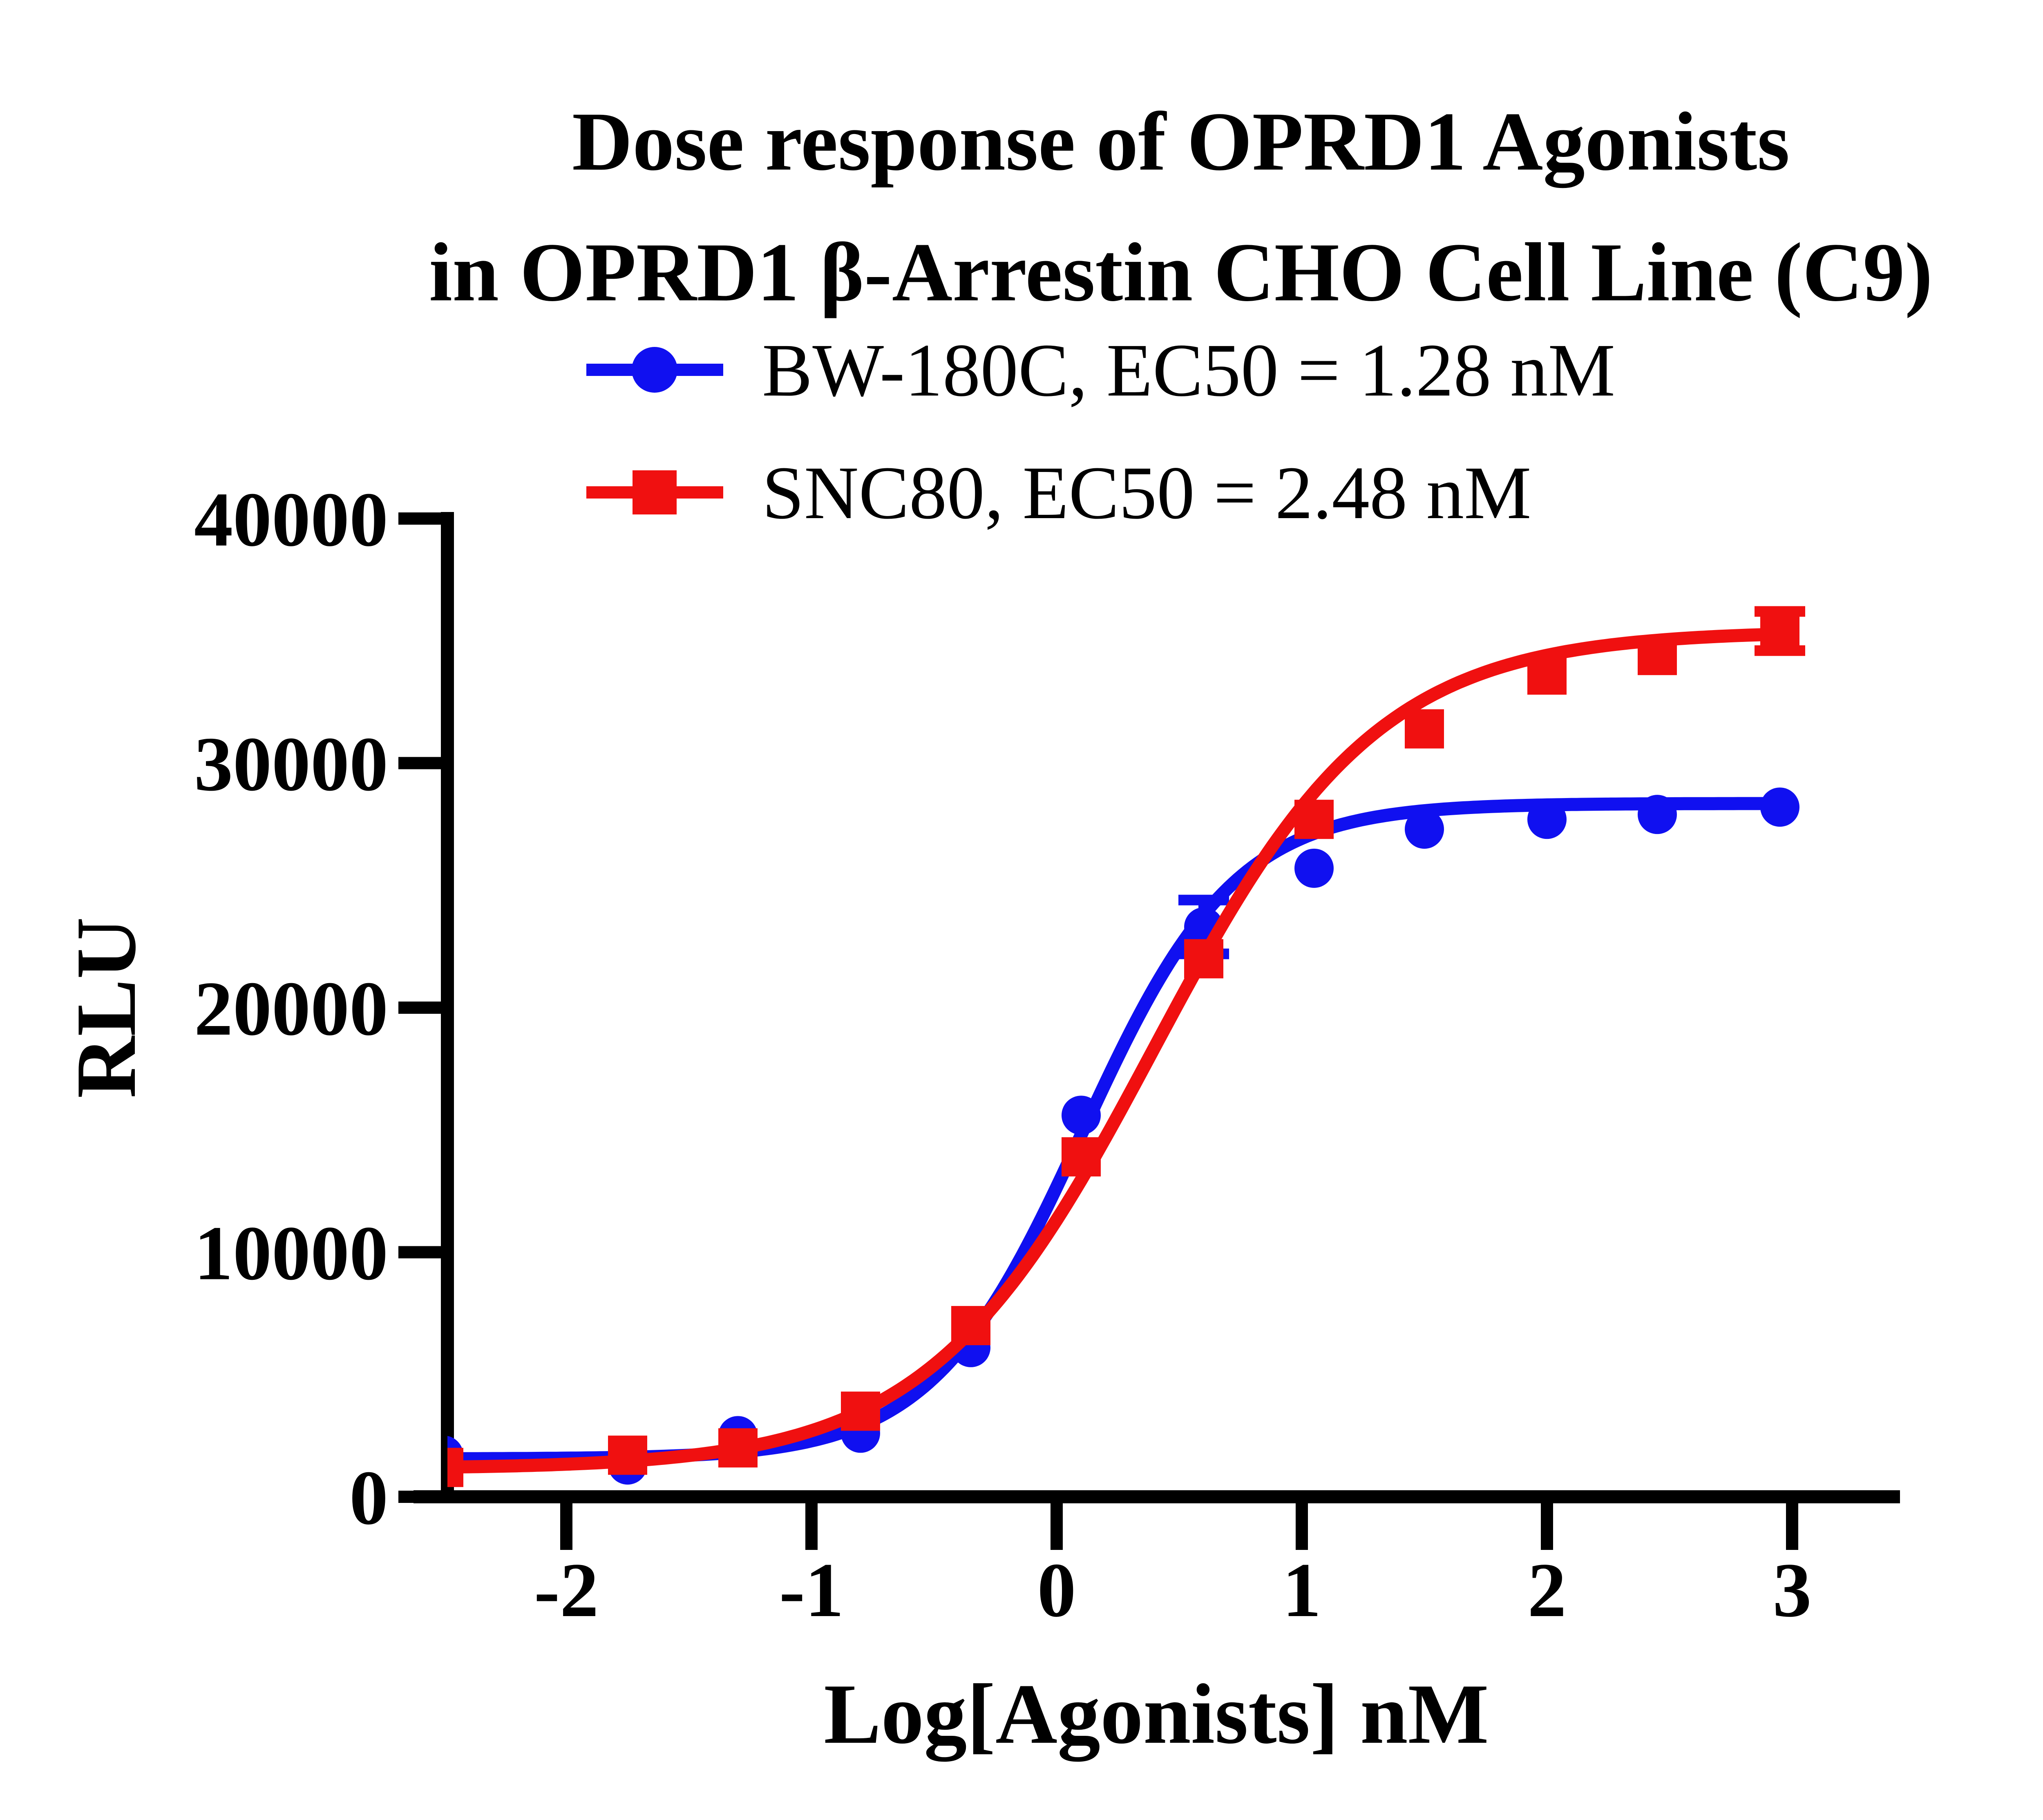  Describe the element at coordinates (448, 1007) in the screenshot. I see `y-axis-line` at that location.